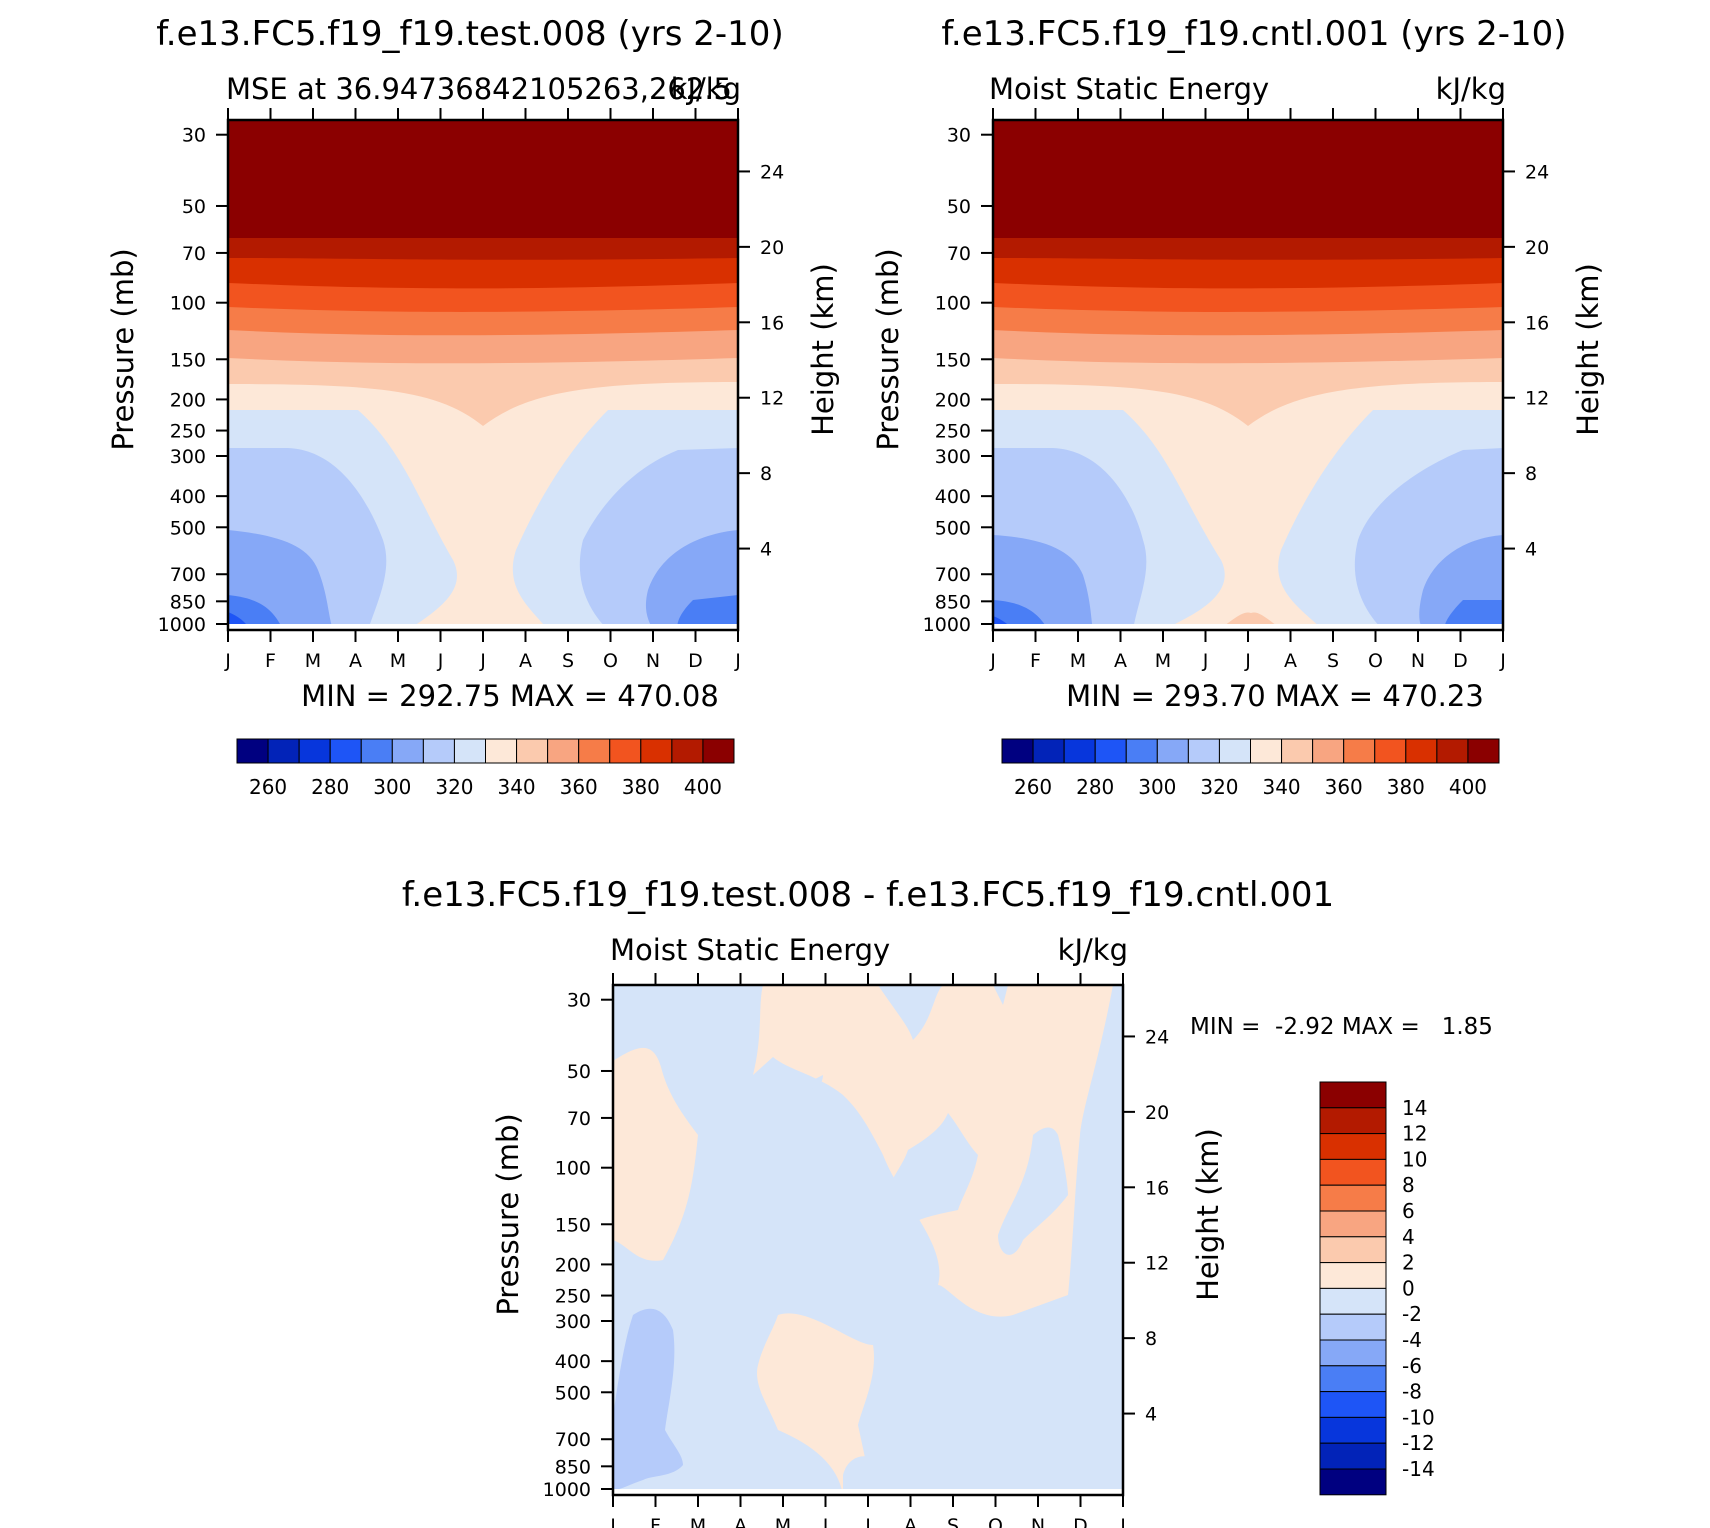 The height and width of the screenshot is (1528, 1710). What do you see at coordinates (573, 1169) in the screenshot?
I see `panel-diff-pressure-label: 100` at bounding box center [573, 1169].